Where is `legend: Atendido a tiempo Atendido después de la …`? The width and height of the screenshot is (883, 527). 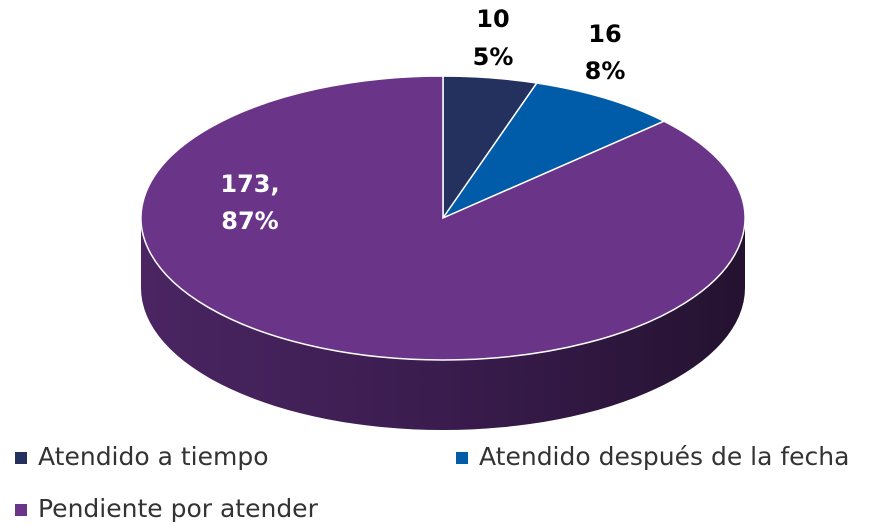
legend: Atendido a tiempo Atendido después de la … is located at coordinates (432, 482).